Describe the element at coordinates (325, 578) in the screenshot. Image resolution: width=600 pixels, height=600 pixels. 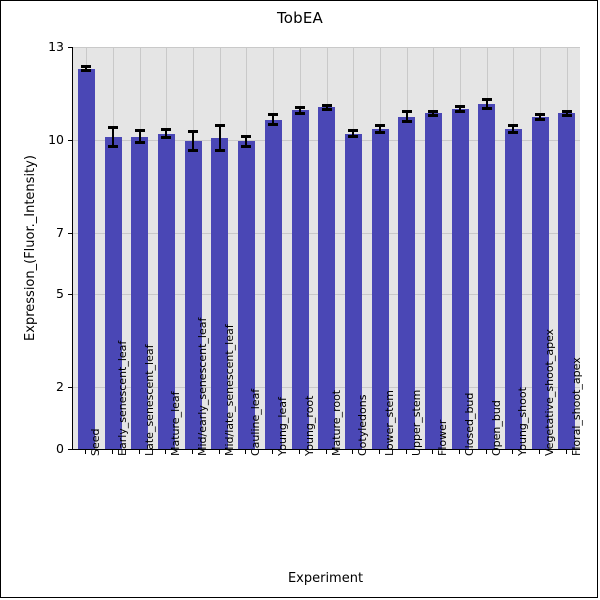
I see `x-axis-label: Experiment` at that location.